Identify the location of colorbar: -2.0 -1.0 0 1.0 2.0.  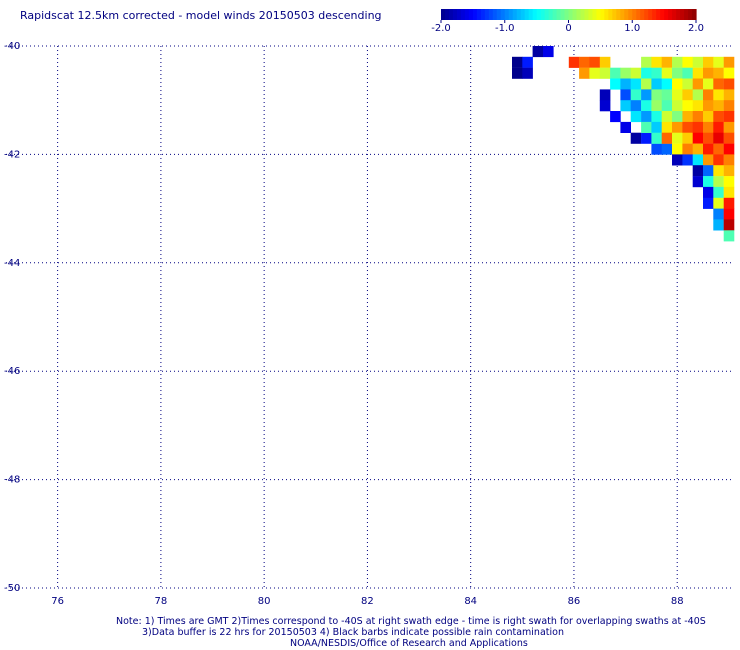
(567, 21).